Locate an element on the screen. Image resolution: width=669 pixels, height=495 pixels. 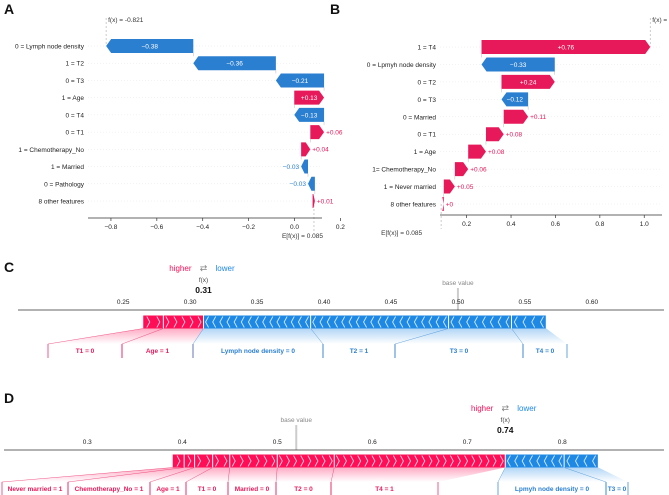
panel-letter-b: B is located at coordinates (335, 9).